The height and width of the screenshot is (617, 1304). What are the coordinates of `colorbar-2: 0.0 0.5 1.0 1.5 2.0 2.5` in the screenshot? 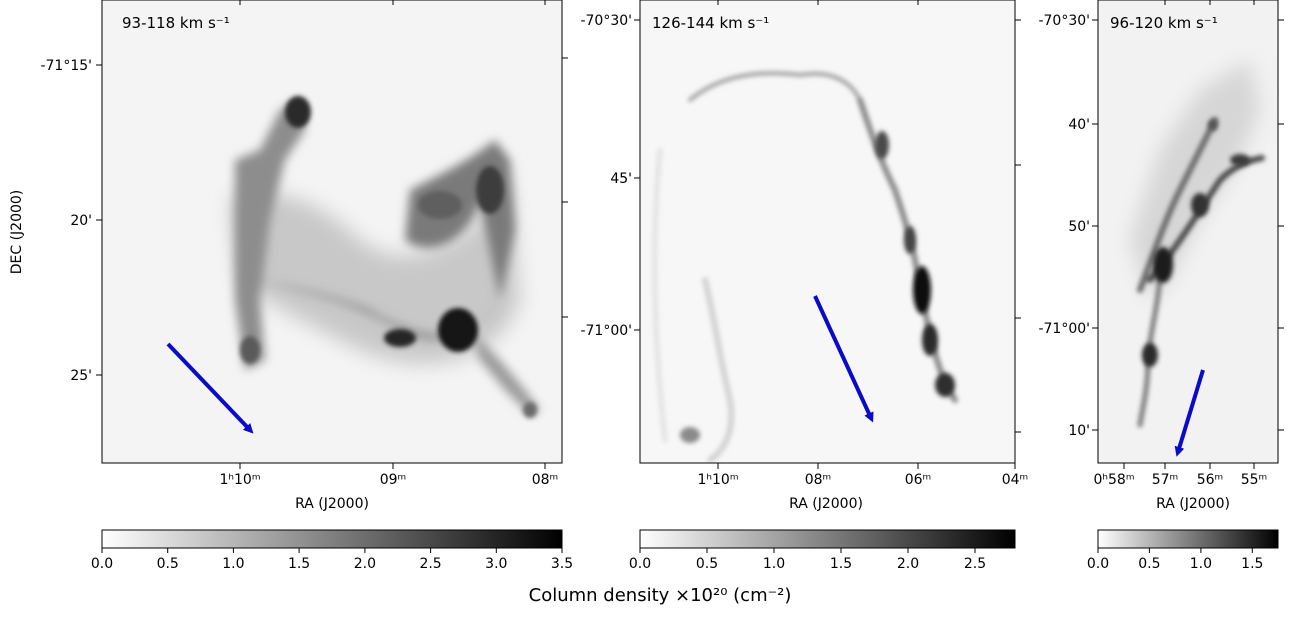 It's located at (822, 550).